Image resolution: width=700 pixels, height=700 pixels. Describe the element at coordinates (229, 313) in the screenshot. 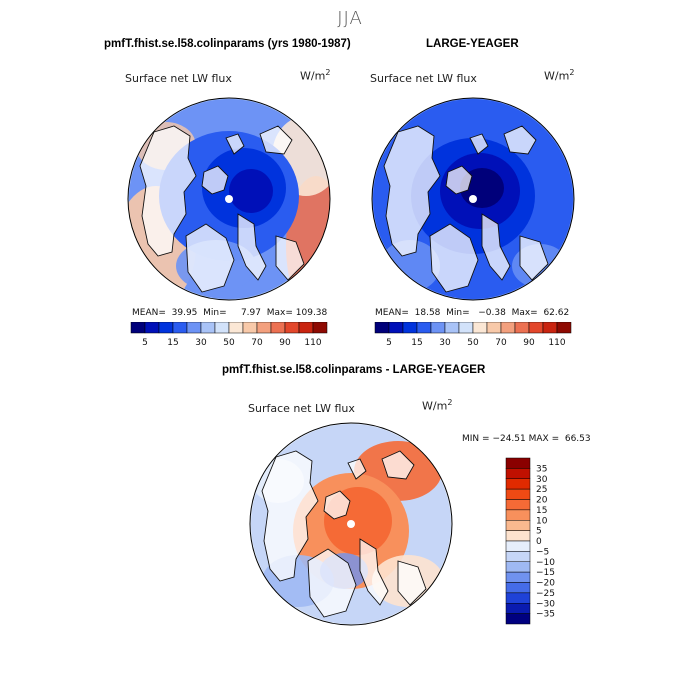

I see `panel1-stats: MEAN= 39.95 Min= 7.97 Max= 109.38` at that location.